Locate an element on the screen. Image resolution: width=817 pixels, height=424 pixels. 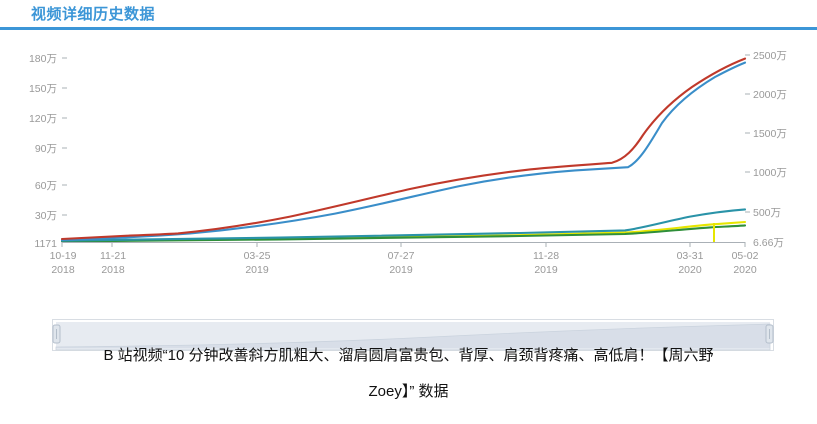
y-right-tick-label: 2000万 is located at coordinates (770, 95).